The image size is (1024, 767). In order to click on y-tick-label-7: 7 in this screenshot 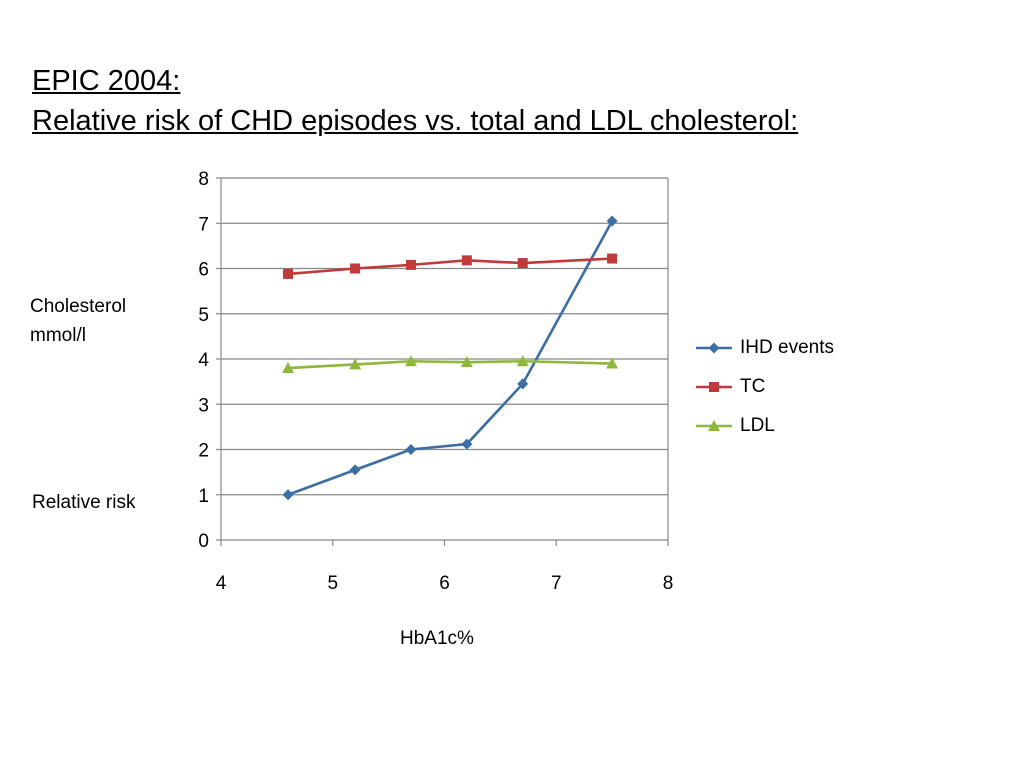, I will do `click(203, 224)`.